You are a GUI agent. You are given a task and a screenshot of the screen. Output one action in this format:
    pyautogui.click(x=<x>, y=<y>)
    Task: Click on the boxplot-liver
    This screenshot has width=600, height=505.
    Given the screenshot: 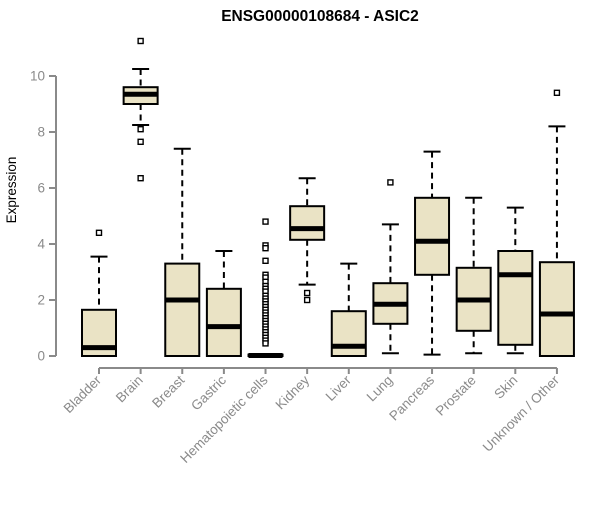 What is the action you would take?
    pyautogui.click(x=348, y=310)
    